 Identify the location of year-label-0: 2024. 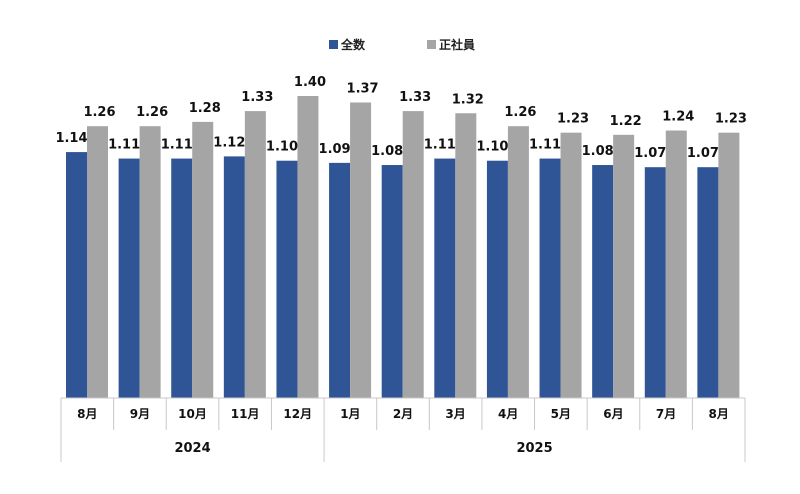
(192, 448).